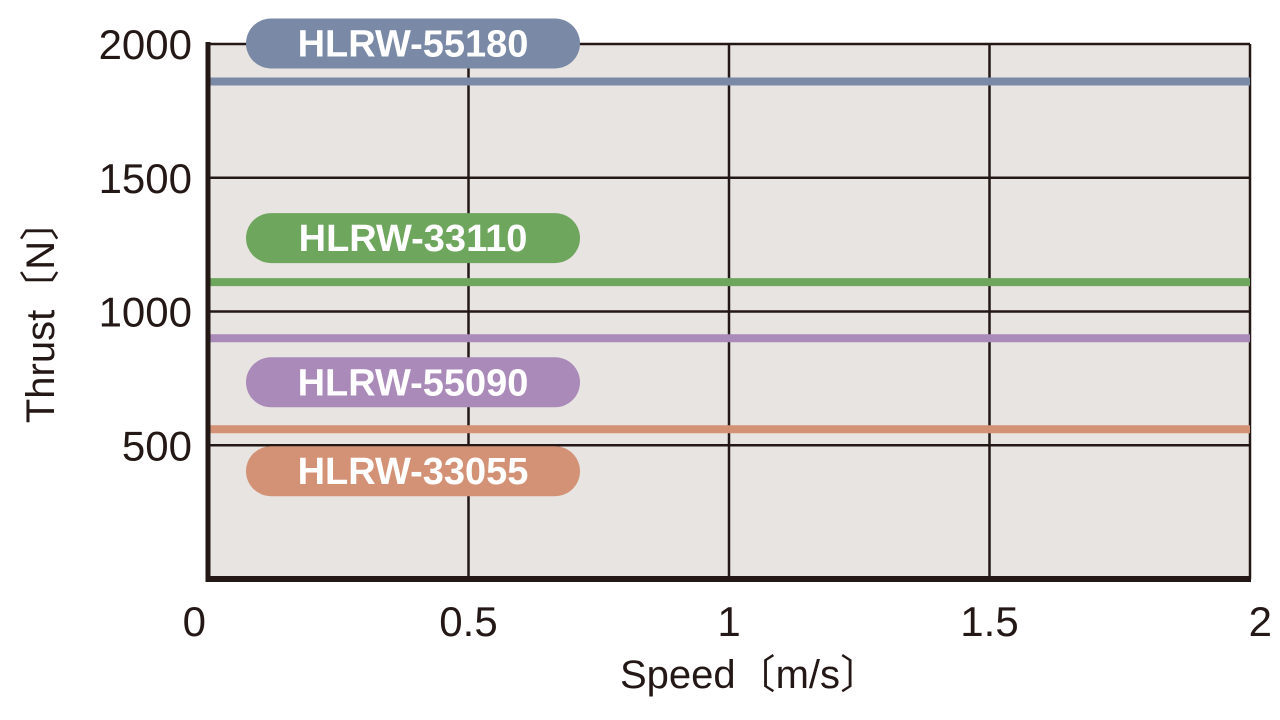  What do you see at coordinates (468, 621) in the screenshot?
I see `x-tick-label: 0.5` at bounding box center [468, 621].